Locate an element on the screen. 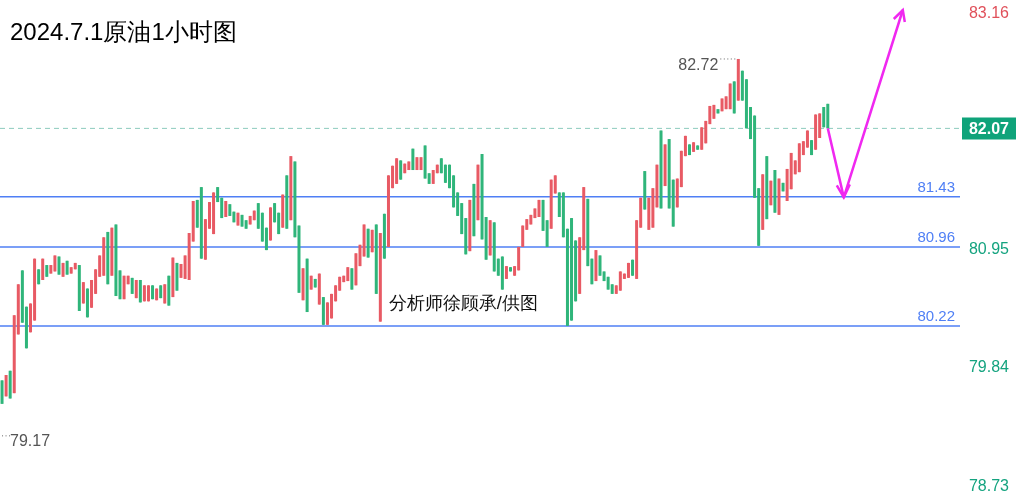 The width and height of the screenshot is (1018, 495). annotation: 分析师徐顾承/供图 is located at coordinates (463, 303).